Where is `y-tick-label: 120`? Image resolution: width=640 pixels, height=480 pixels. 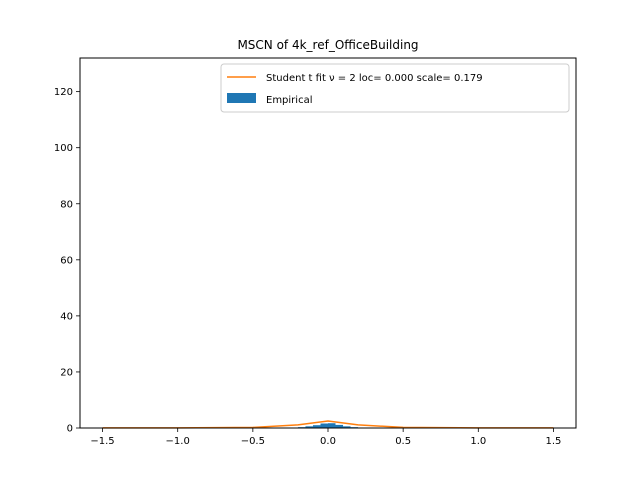 y-tick-label: 120 is located at coordinates (63, 92).